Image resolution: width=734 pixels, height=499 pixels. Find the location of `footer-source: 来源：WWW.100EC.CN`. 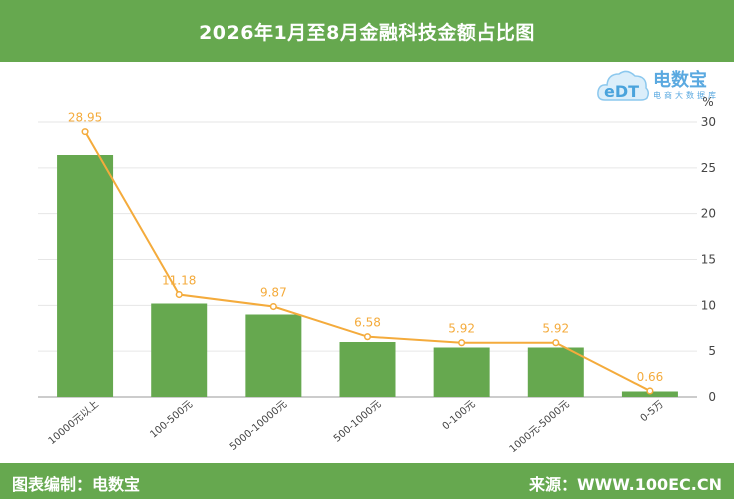

footer-source: 来源：WWW.100EC.CN is located at coordinates (625, 484).